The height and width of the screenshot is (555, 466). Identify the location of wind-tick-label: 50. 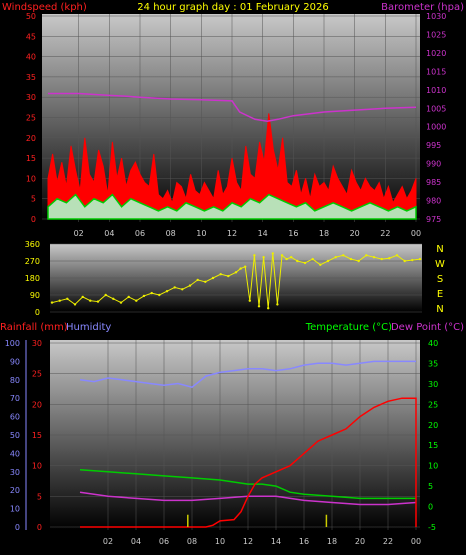
(31, 16).